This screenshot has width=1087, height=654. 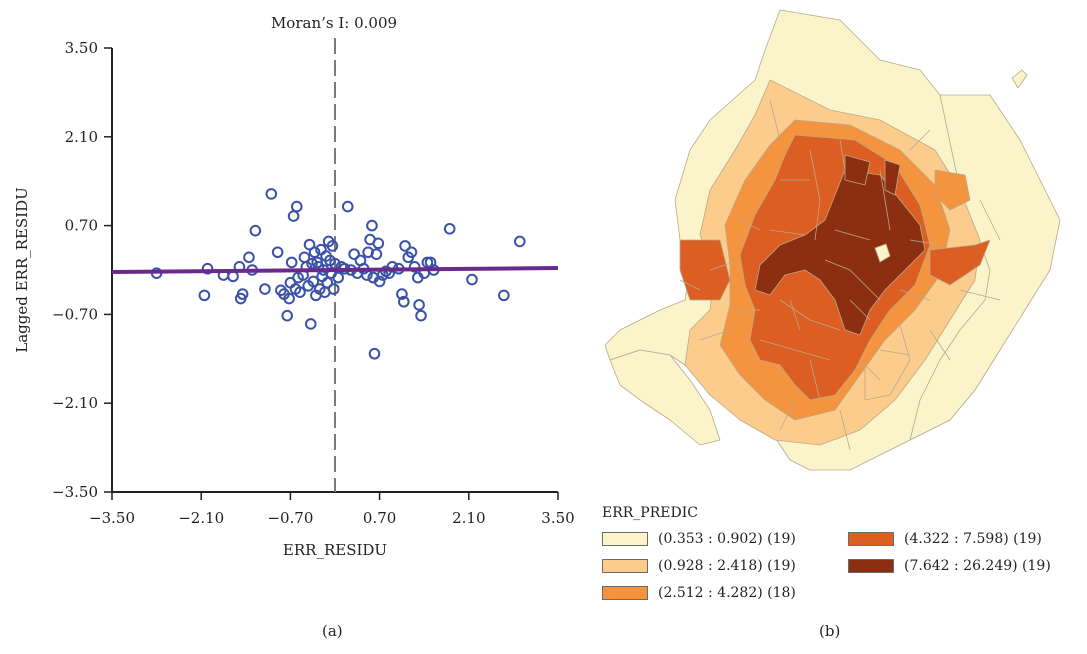 What do you see at coordinates (290, 518) in the screenshot?
I see `x-tick-label: −0.70` at bounding box center [290, 518].